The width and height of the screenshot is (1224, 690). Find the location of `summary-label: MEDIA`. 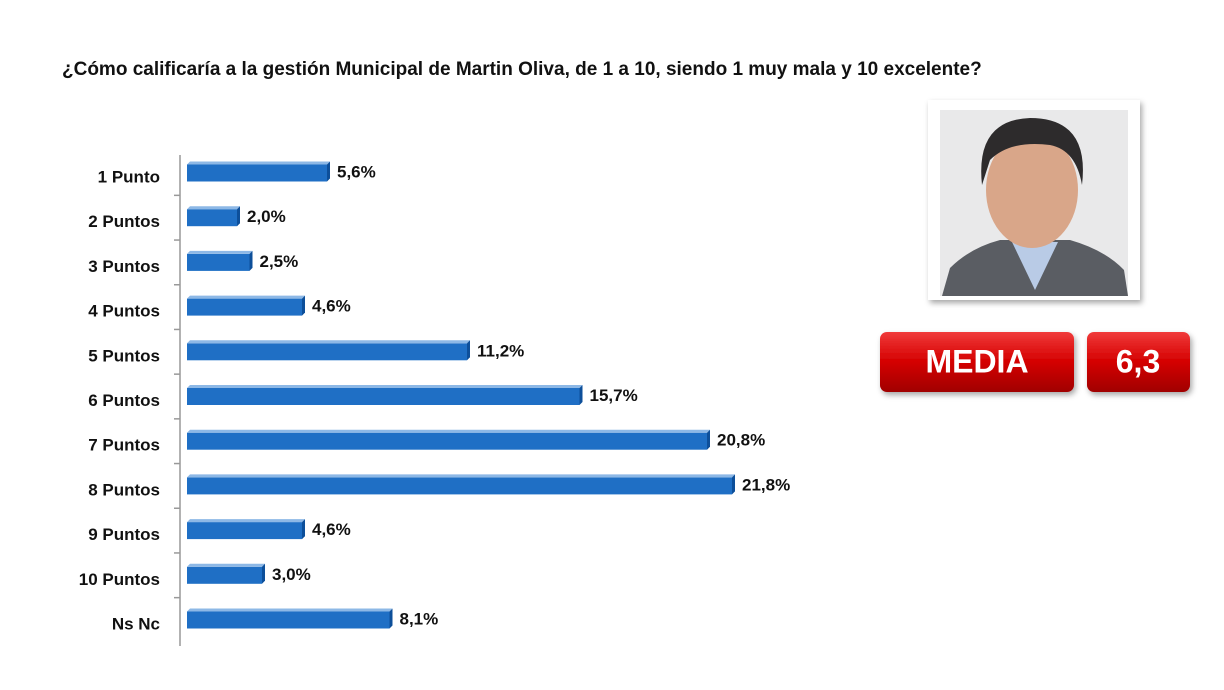

summary-label: MEDIA is located at coordinates (976, 361).